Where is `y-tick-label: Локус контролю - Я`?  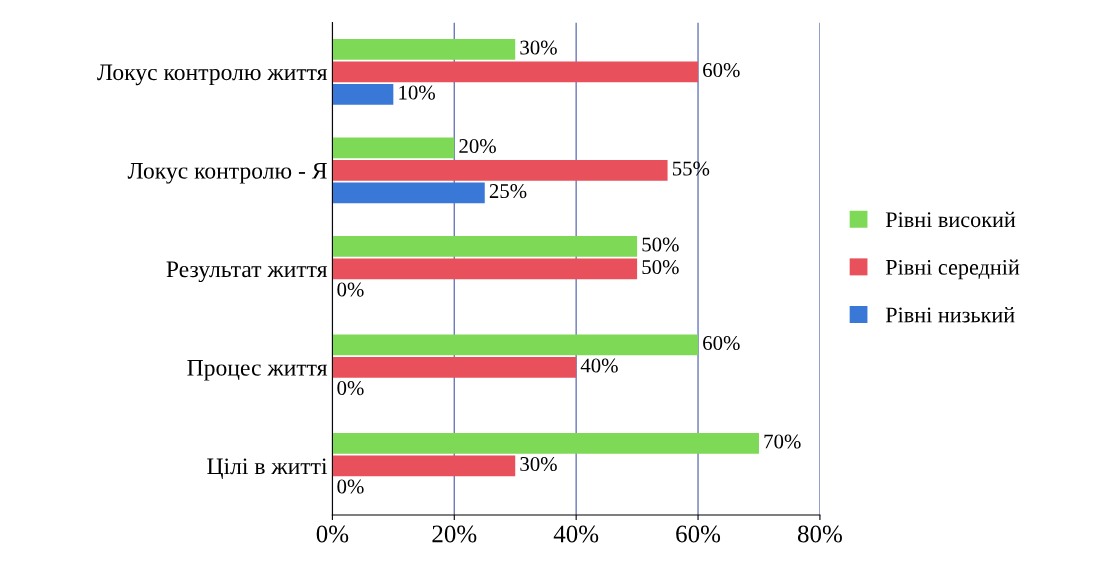 y-tick-label: Локус контролю - Я is located at coordinates (227, 173).